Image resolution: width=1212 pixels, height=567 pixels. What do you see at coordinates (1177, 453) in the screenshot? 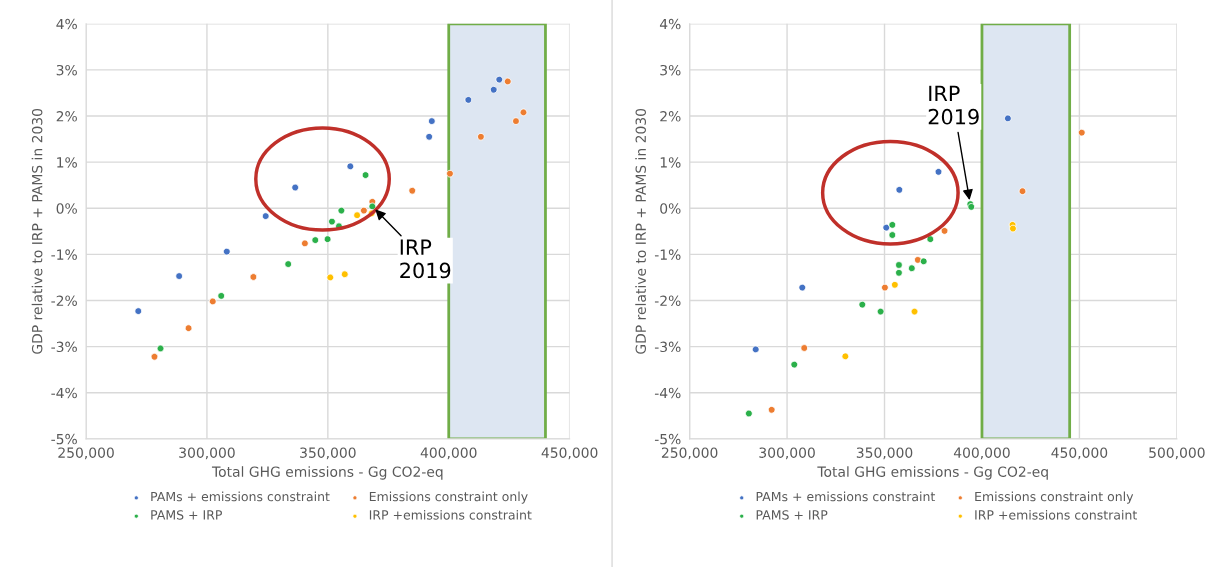
I see `x-tick-label: 500,000` at bounding box center [1177, 453].